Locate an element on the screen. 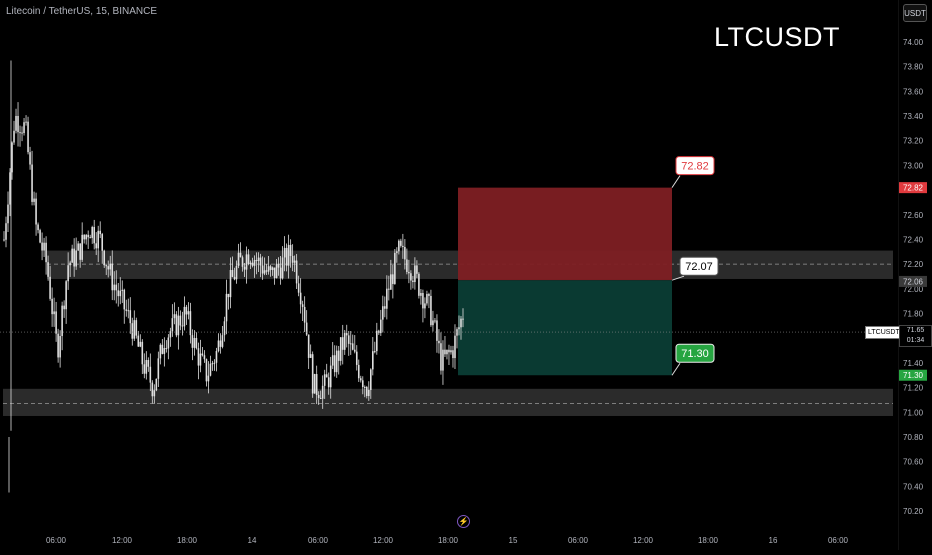 The height and width of the screenshot is (555, 932). y-tick-label: 73.40 is located at coordinates (913, 116).